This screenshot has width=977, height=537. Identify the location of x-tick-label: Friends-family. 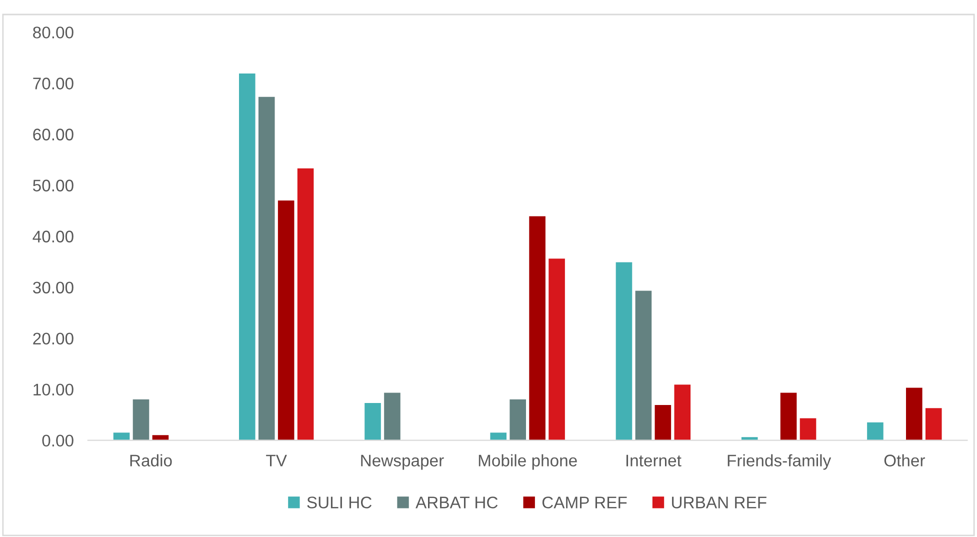
(780, 462).